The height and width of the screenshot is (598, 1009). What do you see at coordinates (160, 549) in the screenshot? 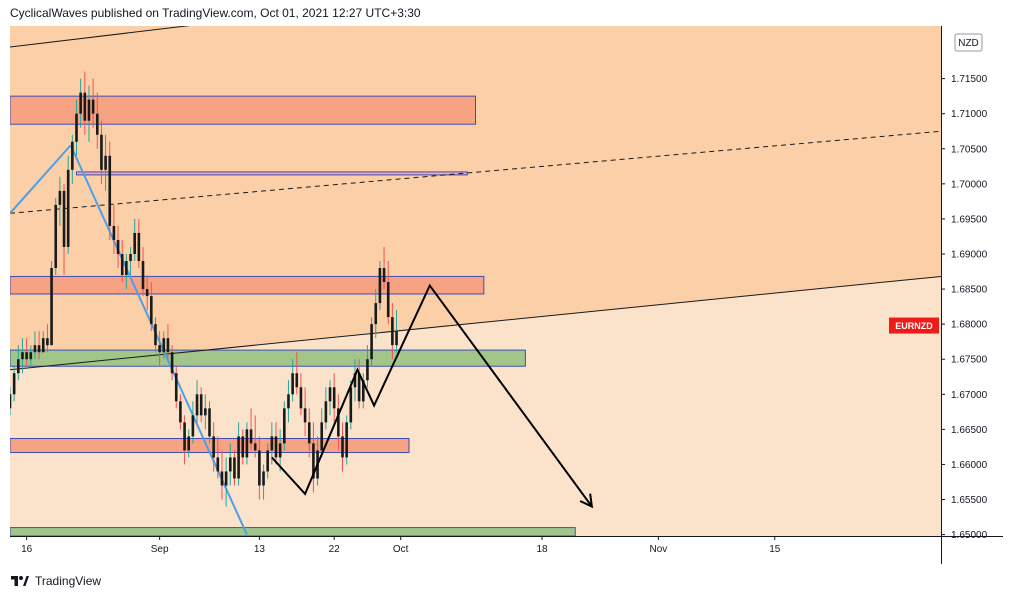
I see `x-tick-label: Sep` at bounding box center [160, 549].